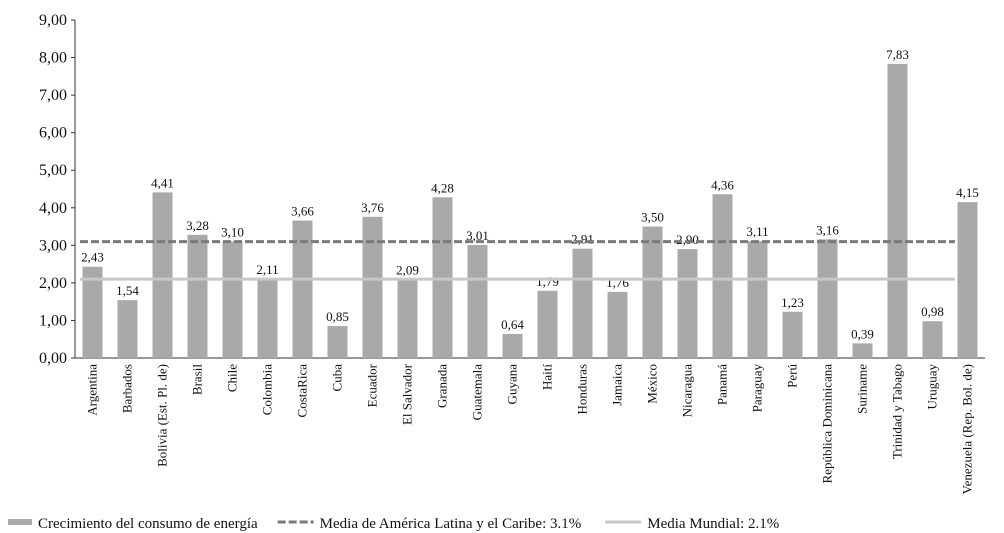  I want to click on y-tick-label: 4,00, so click(53, 208).